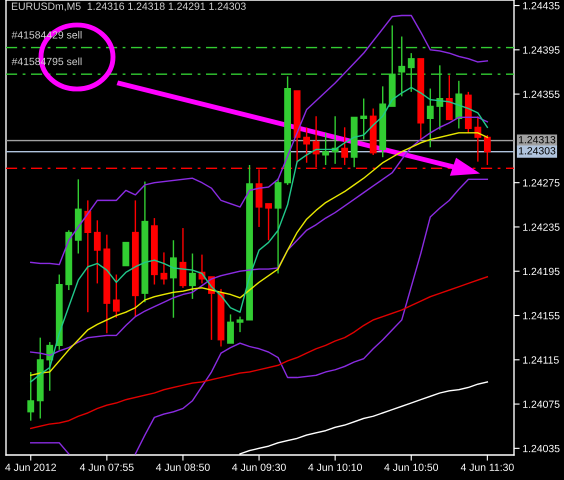 The width and height of the screenshot is (564, 480). What do you see at coordinates (183, 467) in the screenshot?
I see `x-tick-label: 4 Jun 08:50` at bounding box center [183, 467].